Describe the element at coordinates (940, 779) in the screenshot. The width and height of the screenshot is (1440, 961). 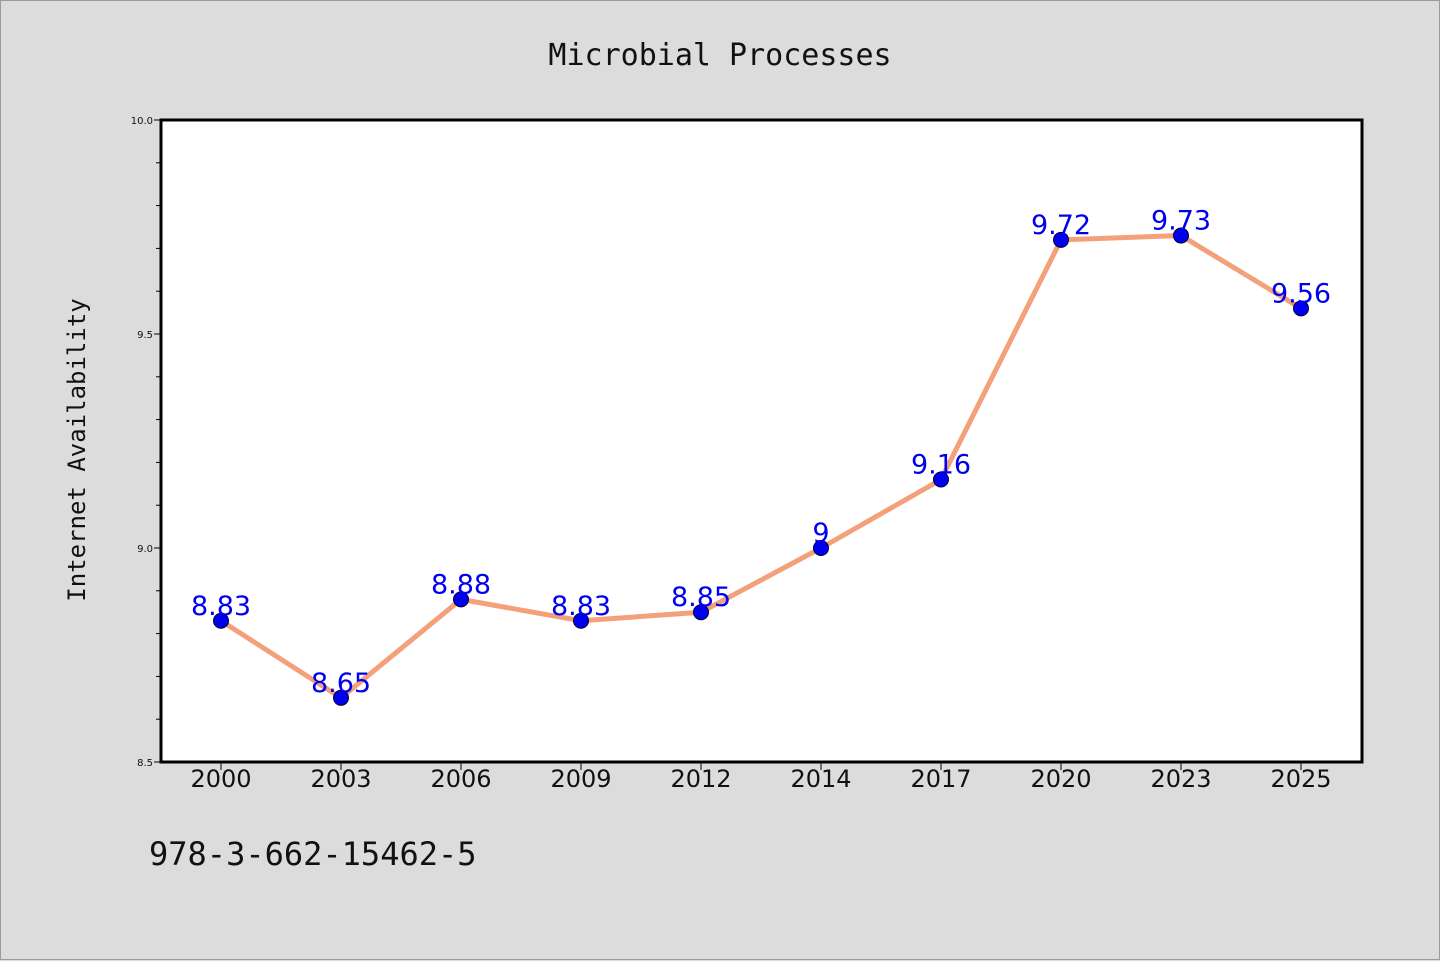
I see `x-tick-label: 2017` at that location.